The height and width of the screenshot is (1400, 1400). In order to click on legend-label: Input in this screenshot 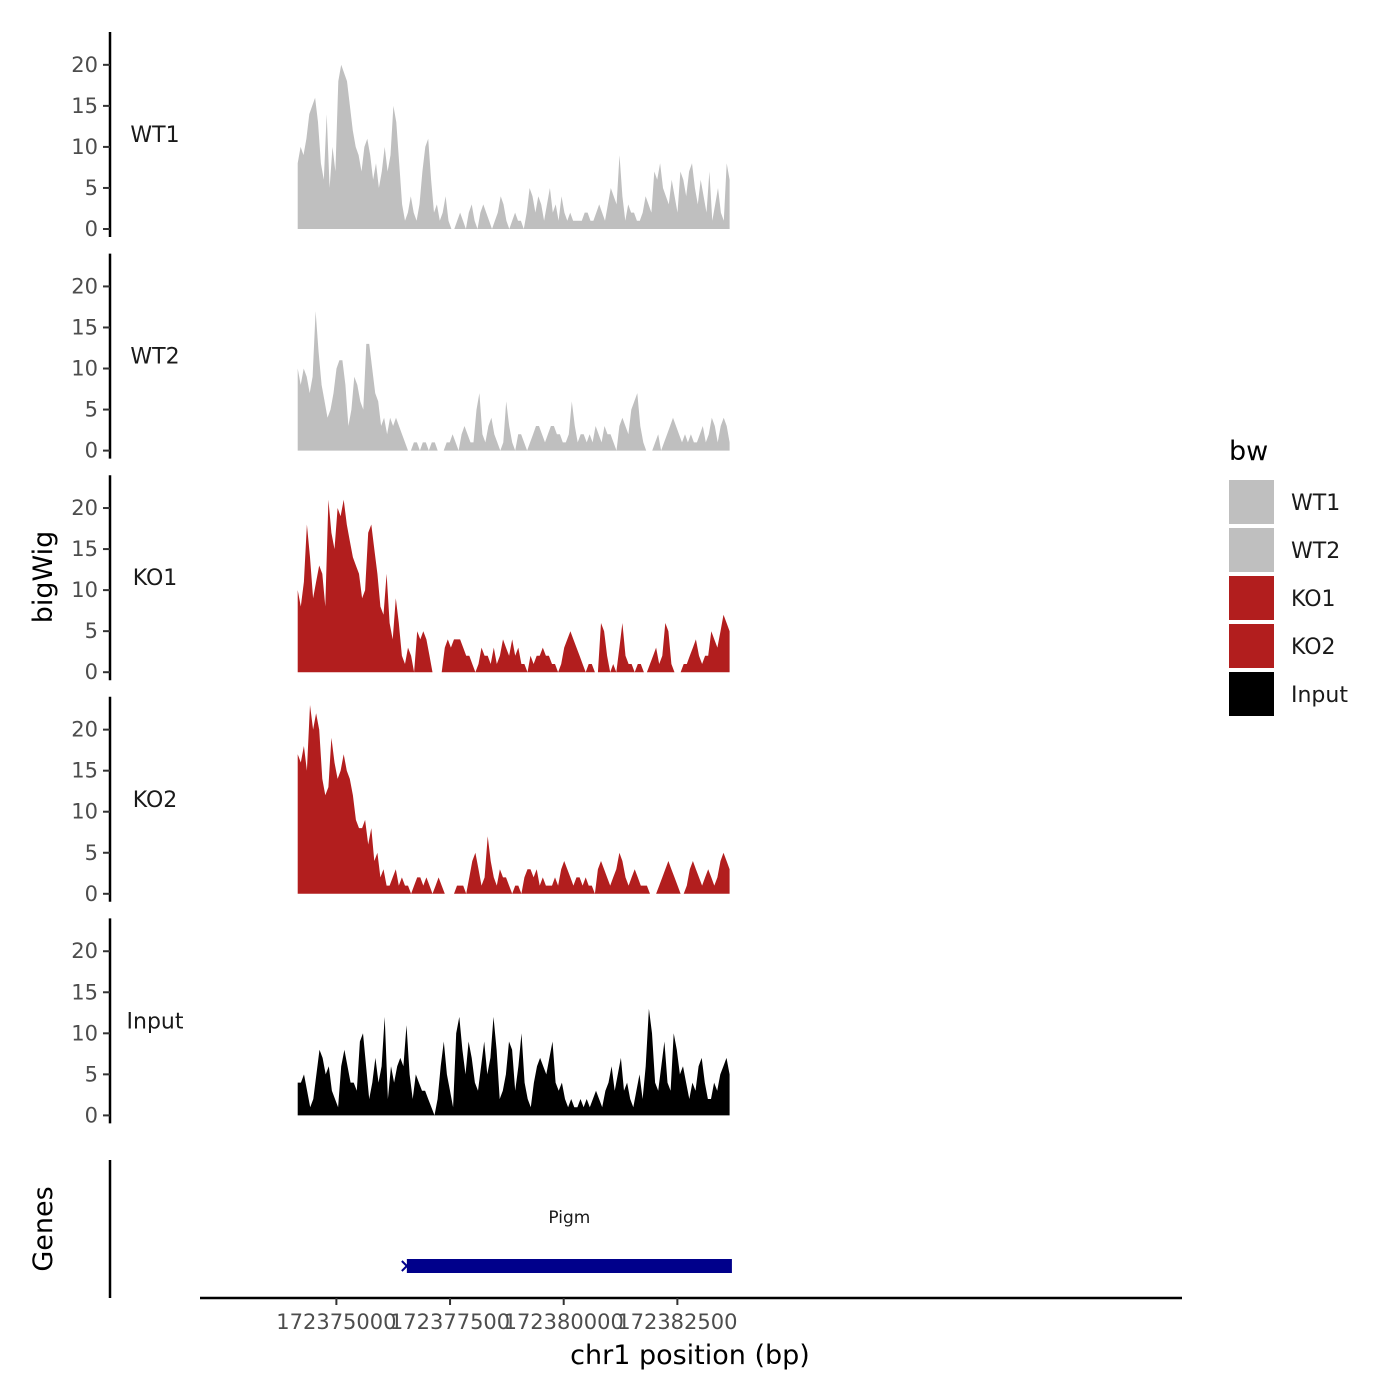, I will do `click(1319, 695)`.